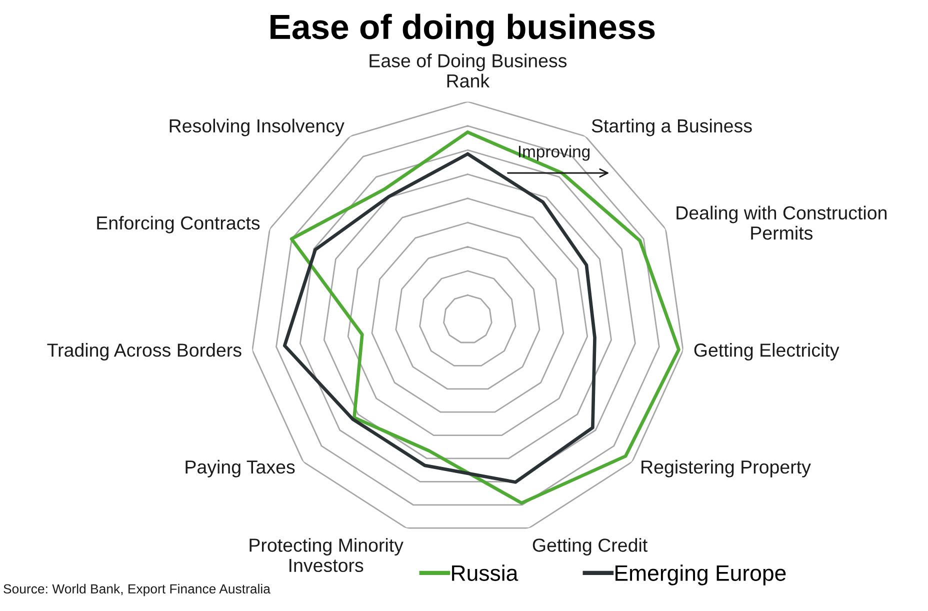 The image size is (928, 611). I want to click on spoke-label: Paying Taxes, so click(240, 469).